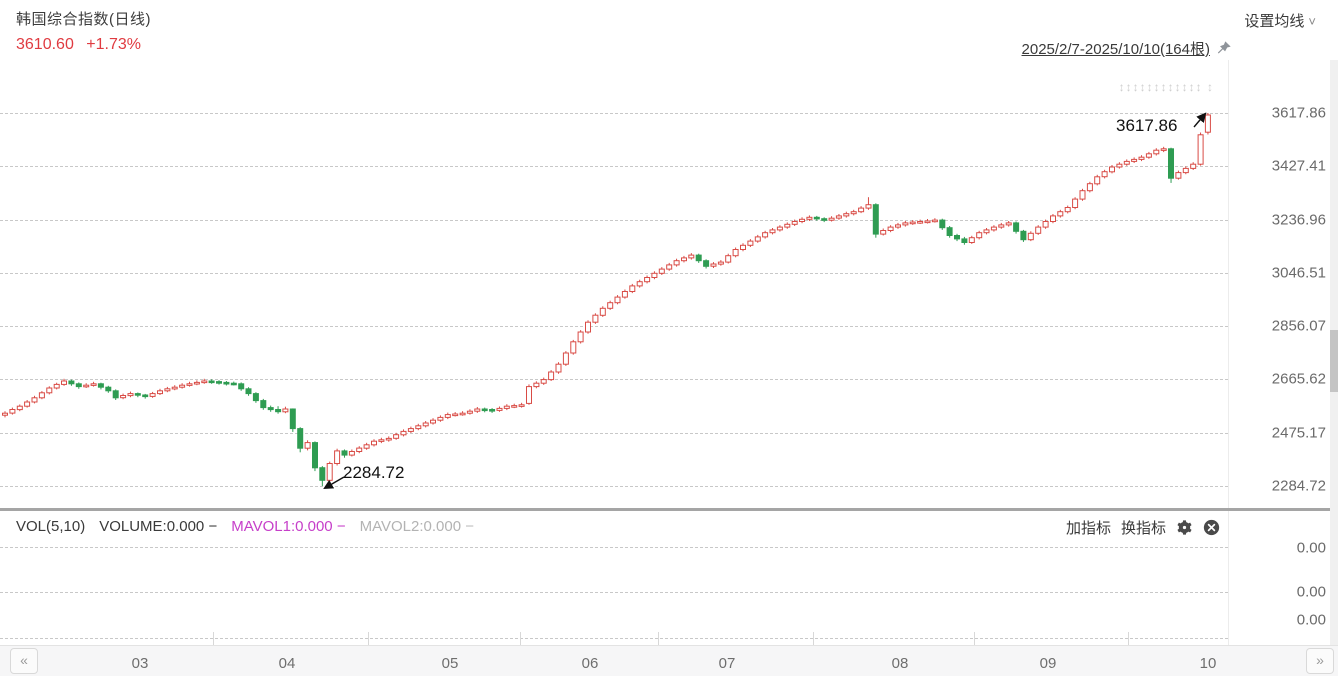 The width and height of the screenshot is (1338, 676). I want to click on vol-indicator-label: VOL(5,10), so click(51, 526).